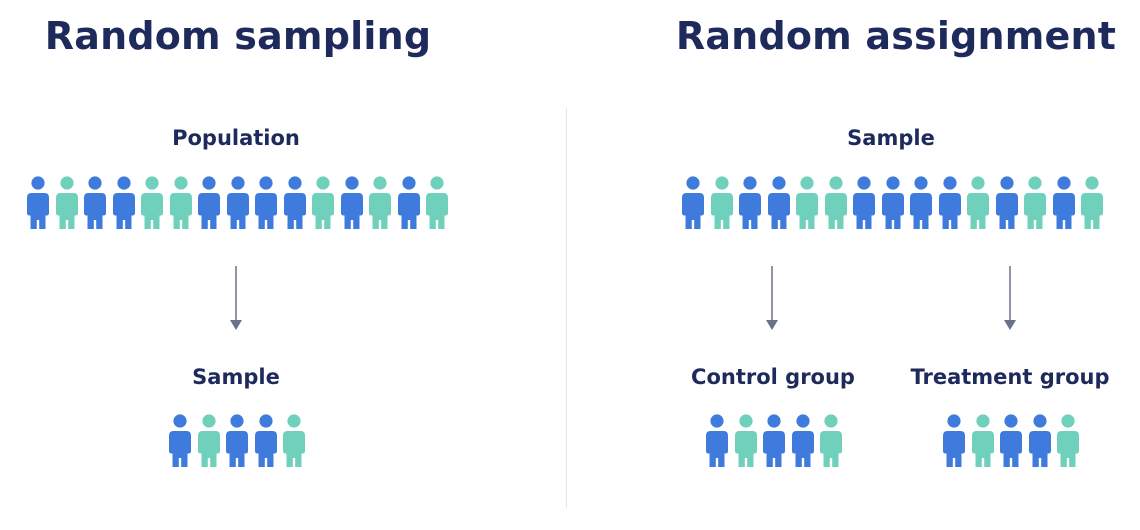 This screenshot has height=530, width=1140. What do you see at coordinates (1010, 298) in the screenshot?
I see `treatment-arrow` at bounding box center [1010, 298].